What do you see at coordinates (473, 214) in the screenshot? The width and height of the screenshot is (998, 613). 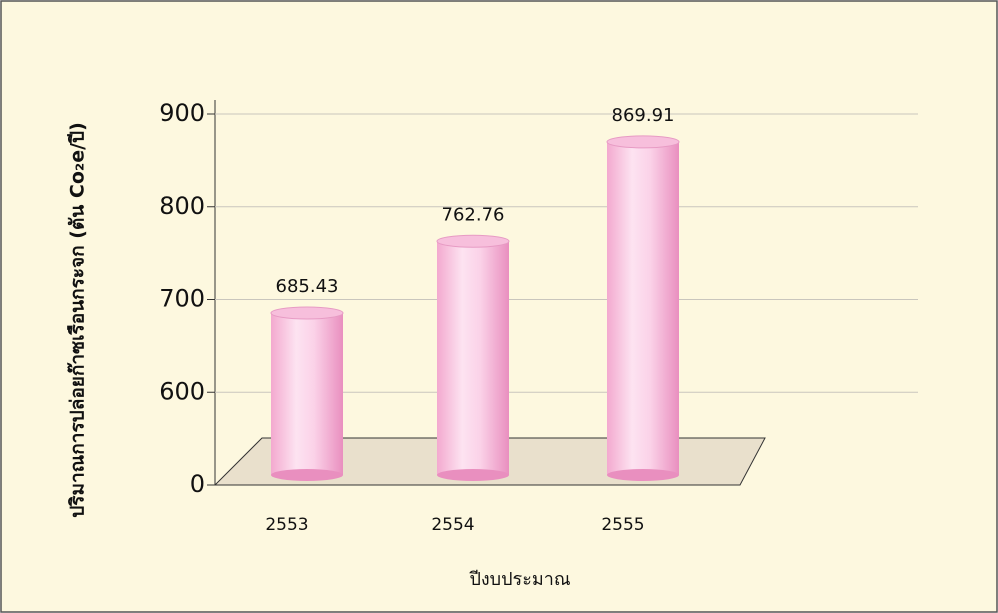 I see `value-label: 762.76` at bounding box center [473, 214].